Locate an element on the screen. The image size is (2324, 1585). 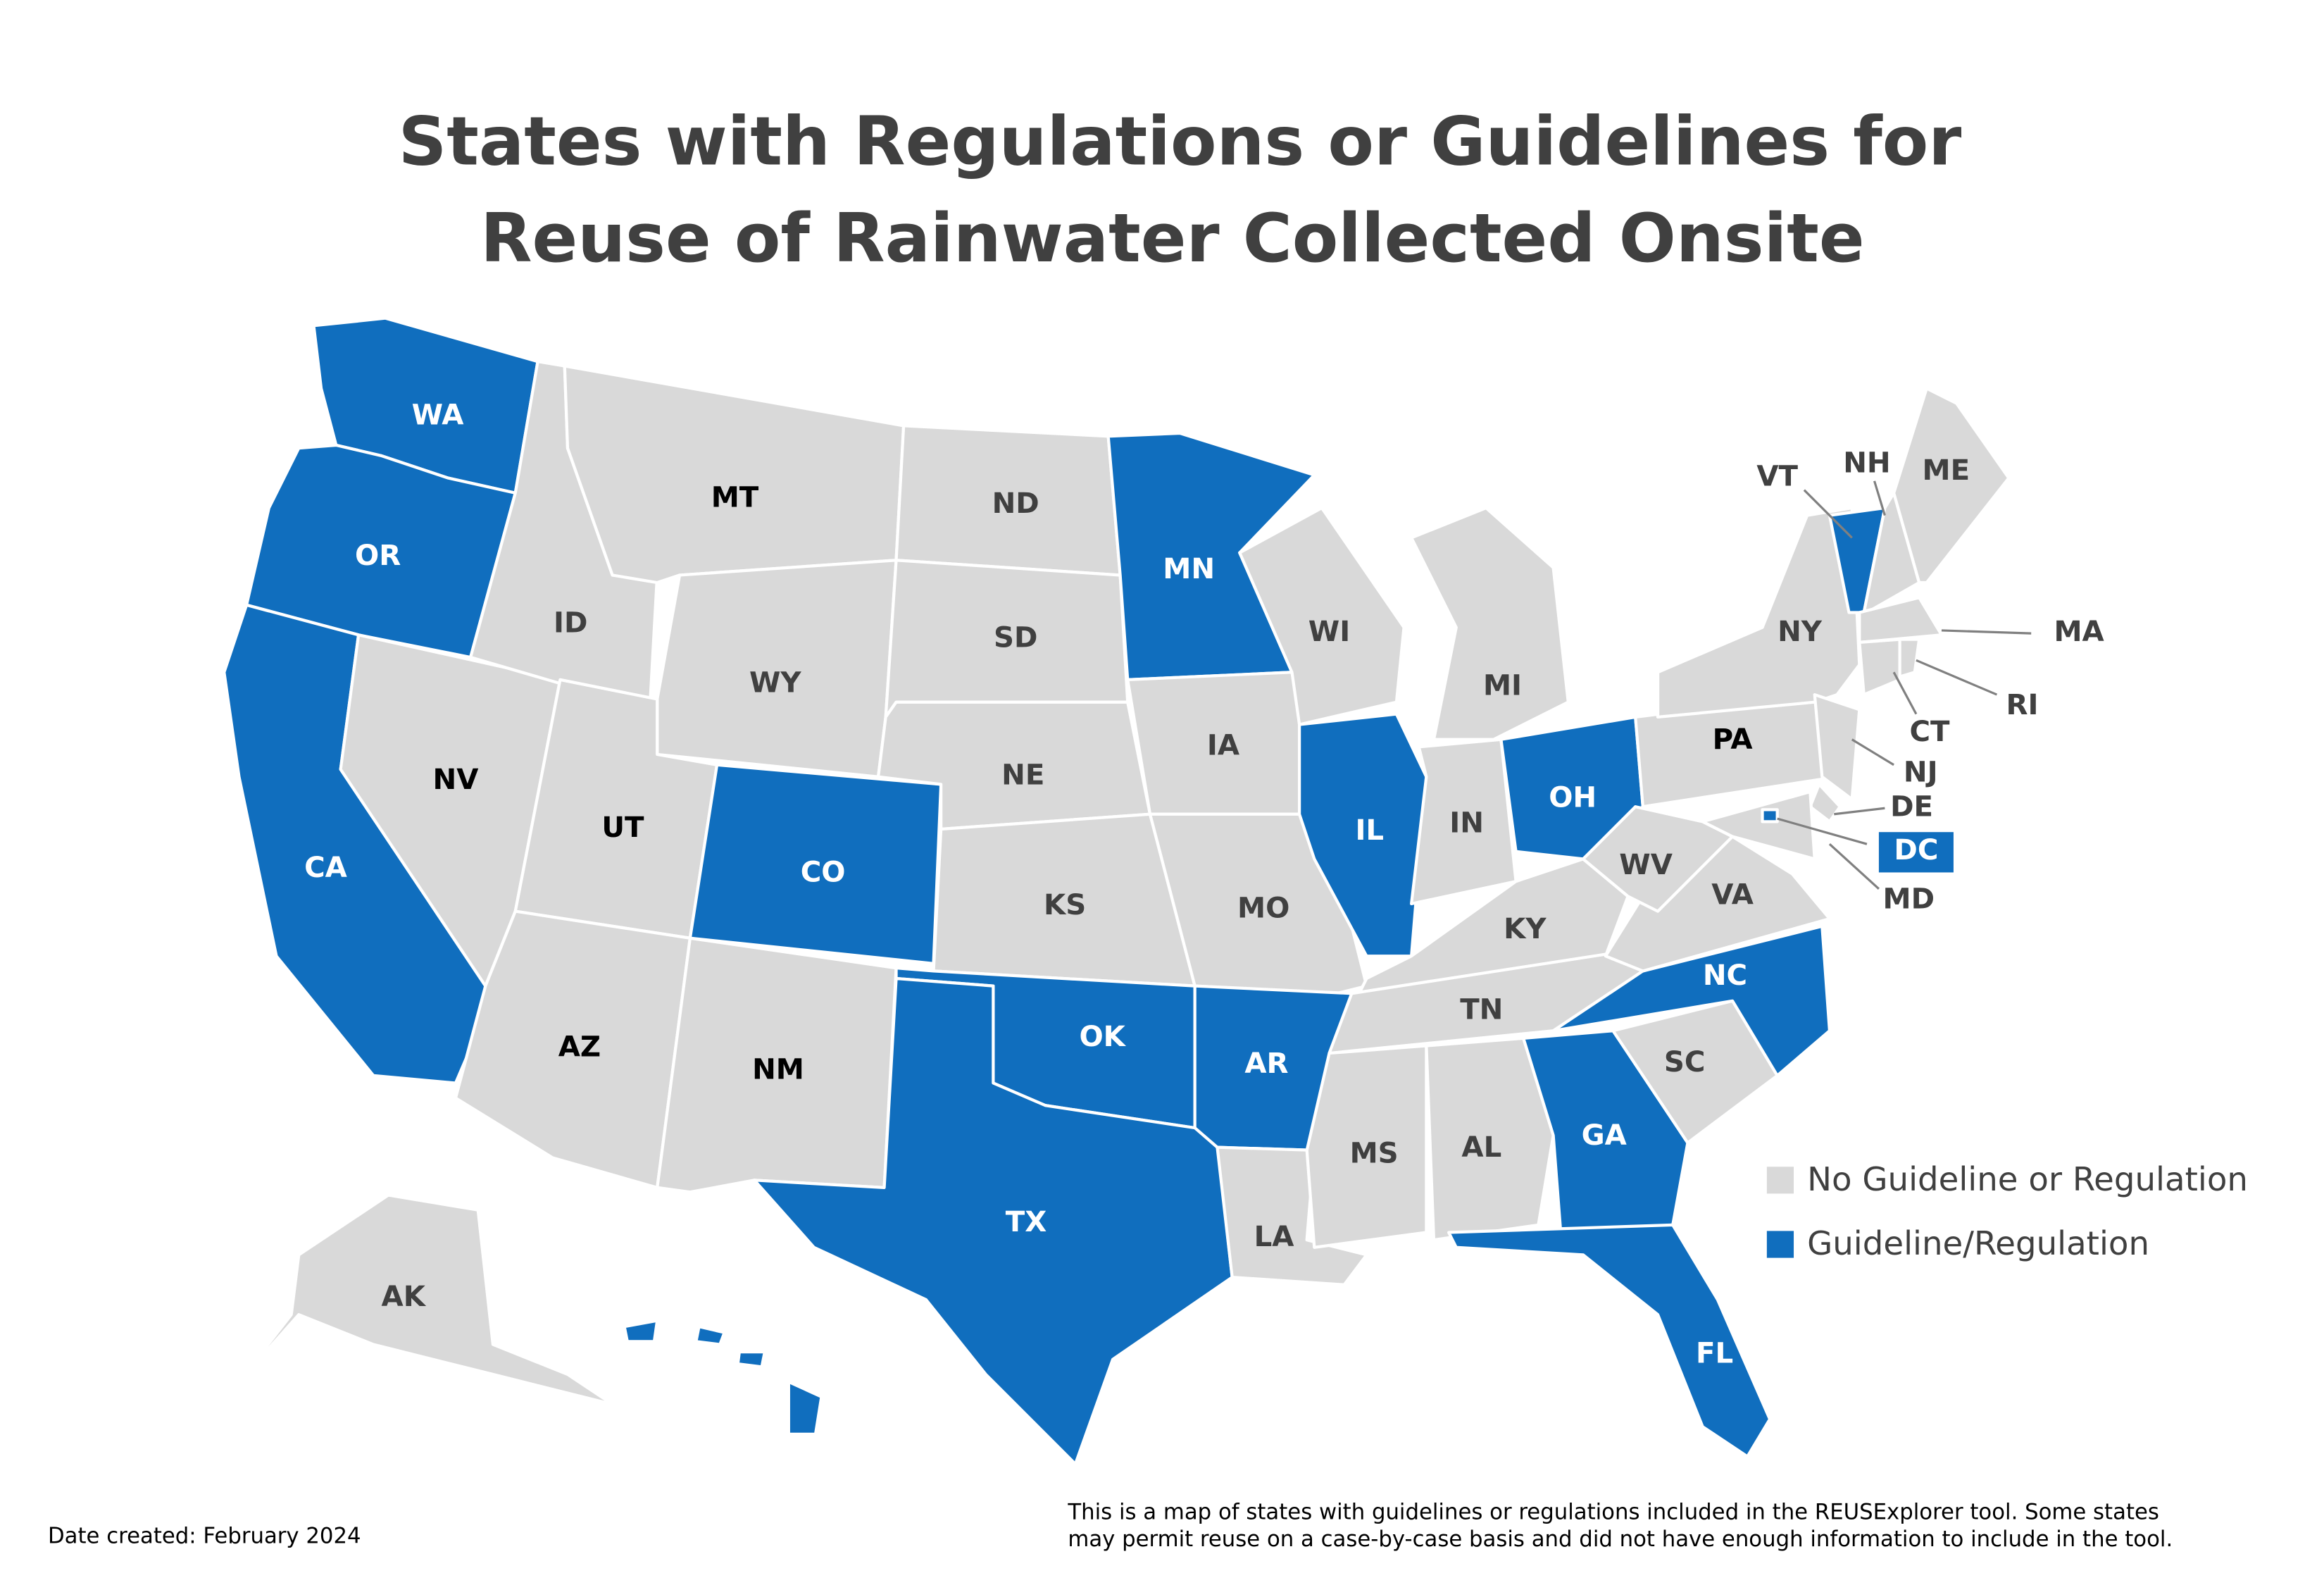
state-label: NY is located at coordinates (1801, 631).